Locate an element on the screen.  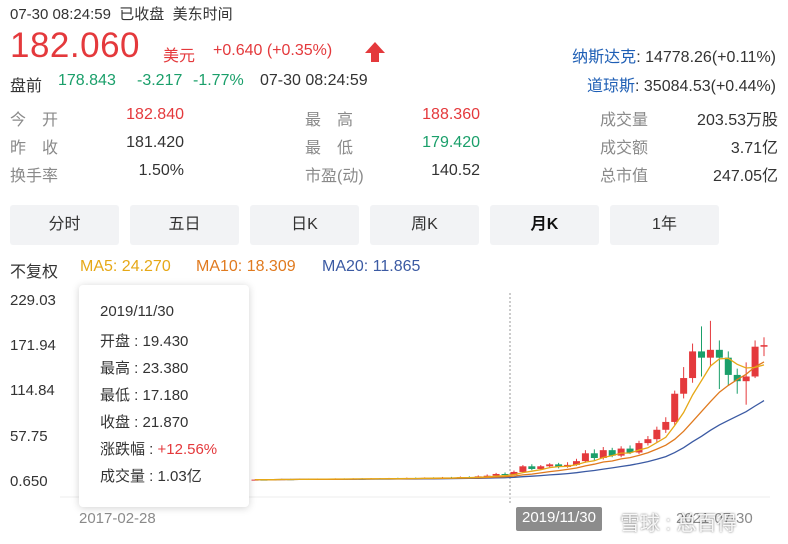
stat-value: 3.71亿 is located at coordinates (754, 148).